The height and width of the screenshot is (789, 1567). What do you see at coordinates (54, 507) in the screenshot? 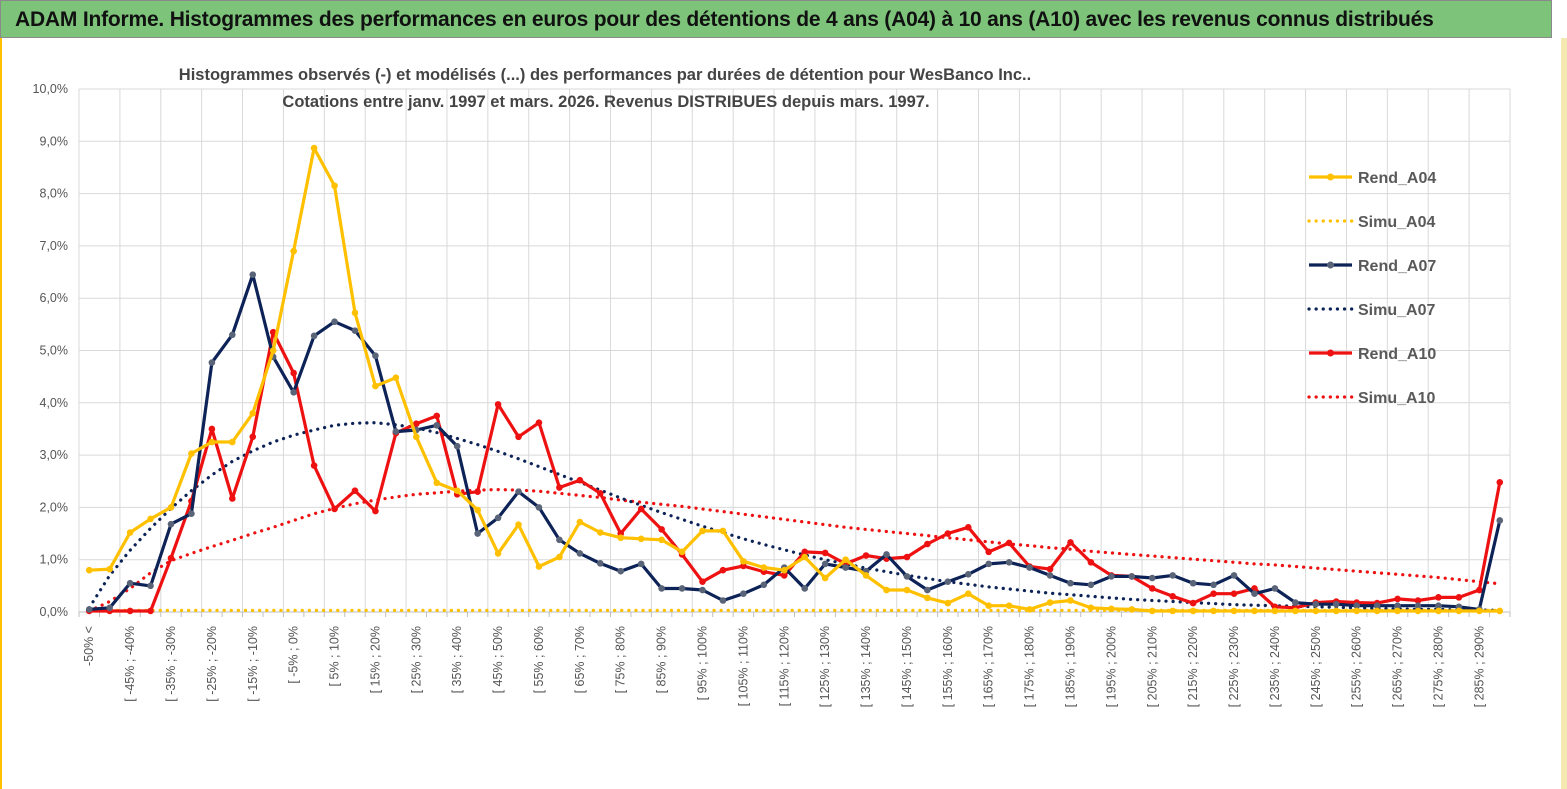
I see `y-tick-label: 2,0%` at bounding box center [54, 507].